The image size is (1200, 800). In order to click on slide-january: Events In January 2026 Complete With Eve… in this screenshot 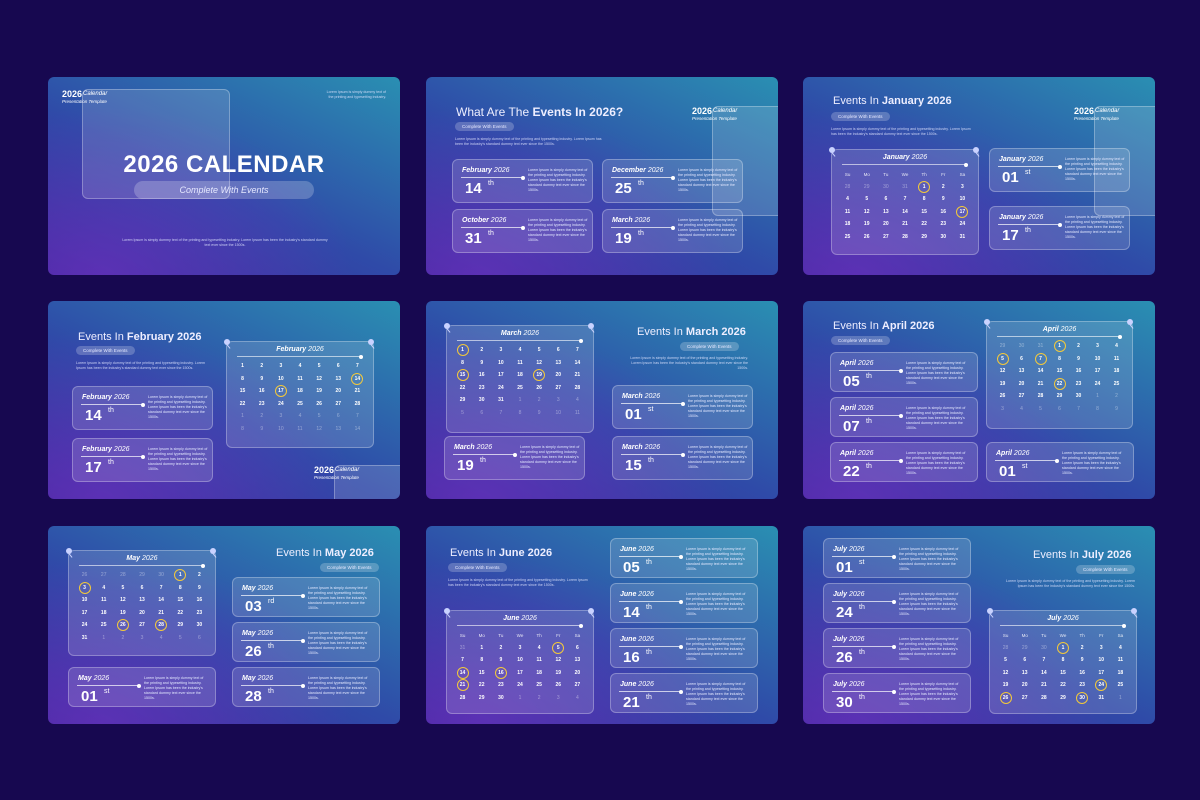, I will do `click(979, 176)`.